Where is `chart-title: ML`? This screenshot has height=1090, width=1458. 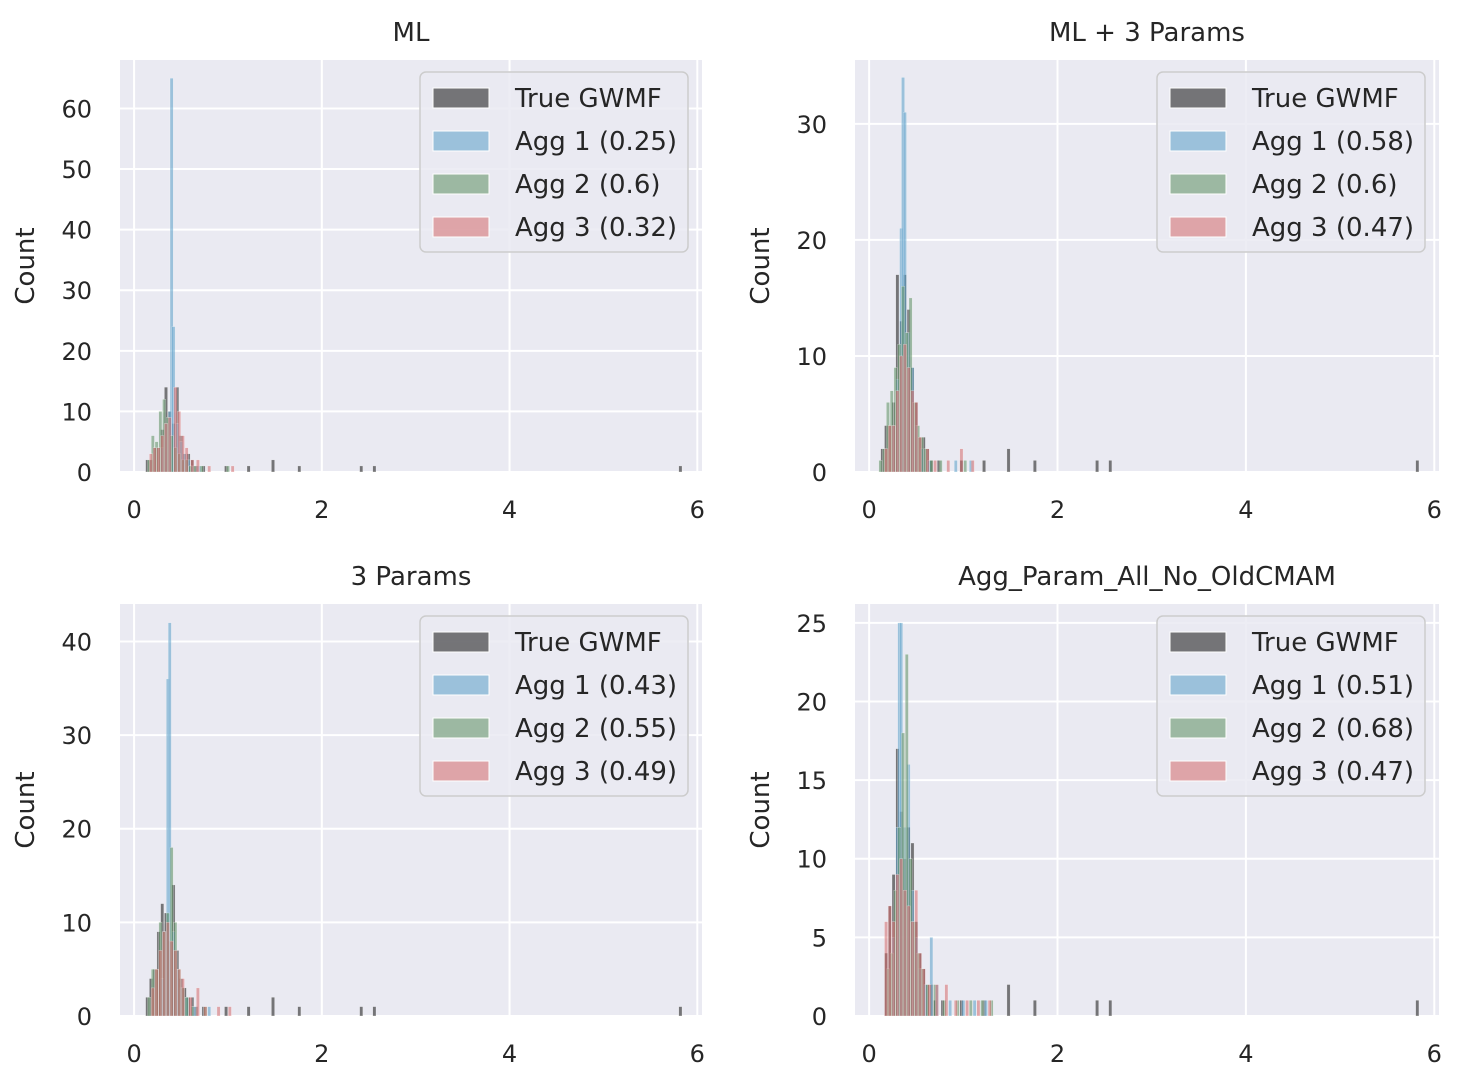
chart-title: ML is located at coordinates (411, 33).